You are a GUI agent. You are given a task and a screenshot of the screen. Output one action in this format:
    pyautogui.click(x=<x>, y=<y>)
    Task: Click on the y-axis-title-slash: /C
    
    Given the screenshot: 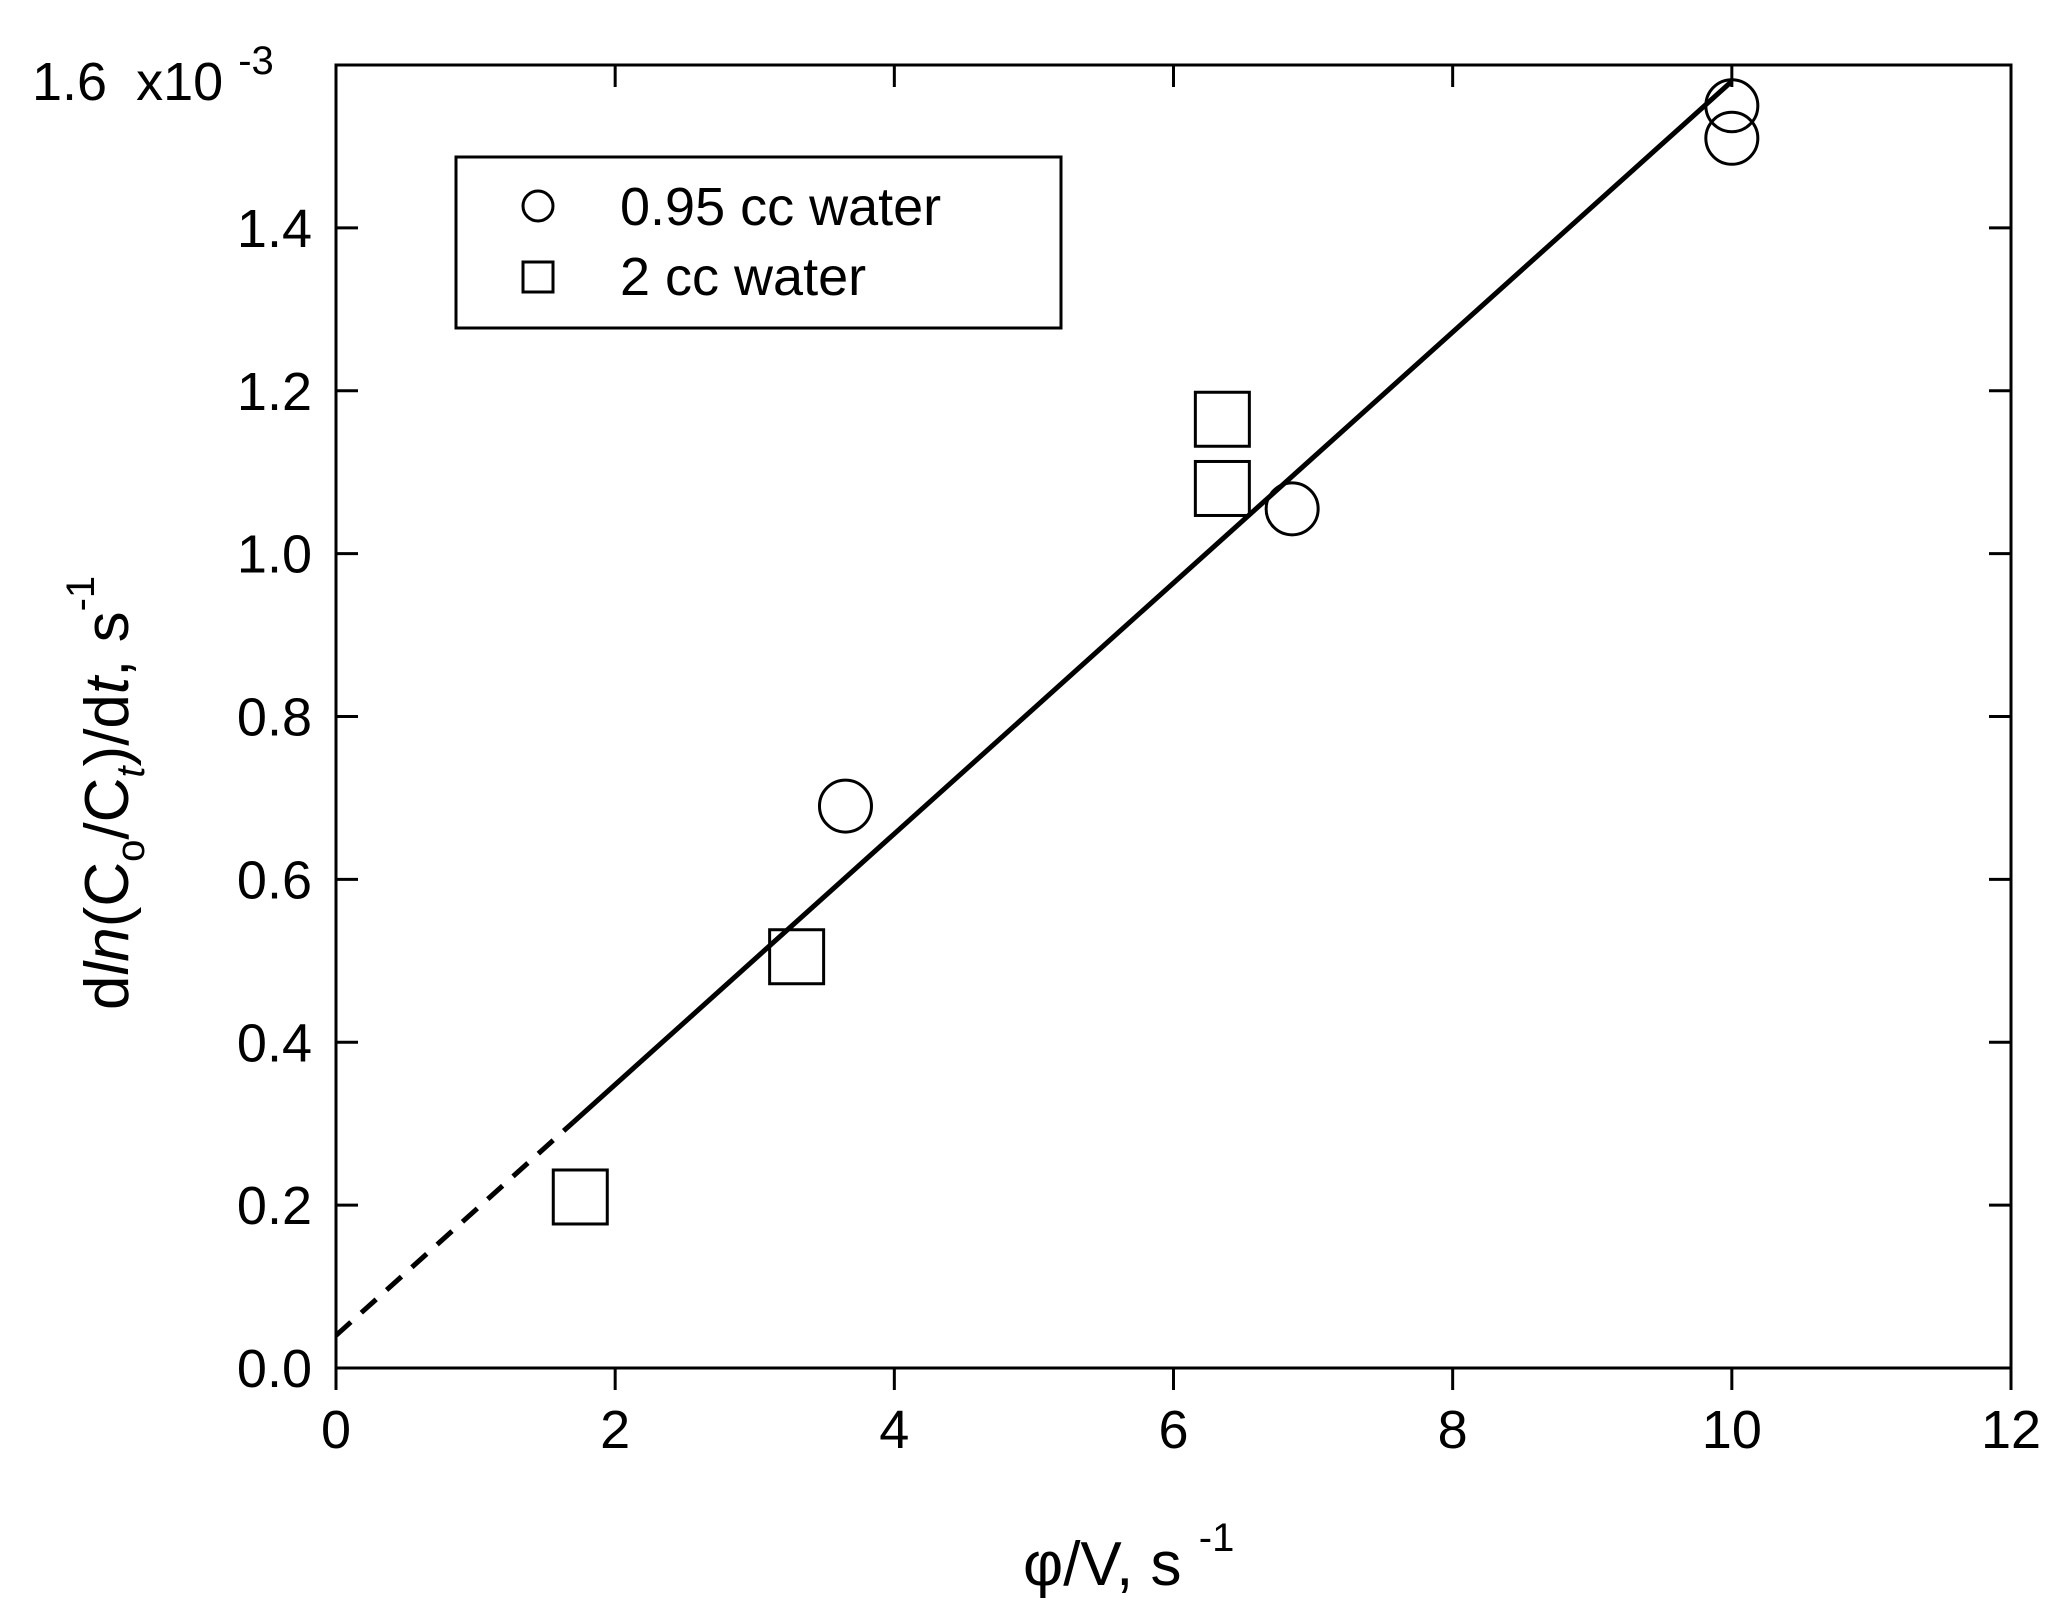 What is the action you would take?
    pyautogui.click(x=107, y=809)
    